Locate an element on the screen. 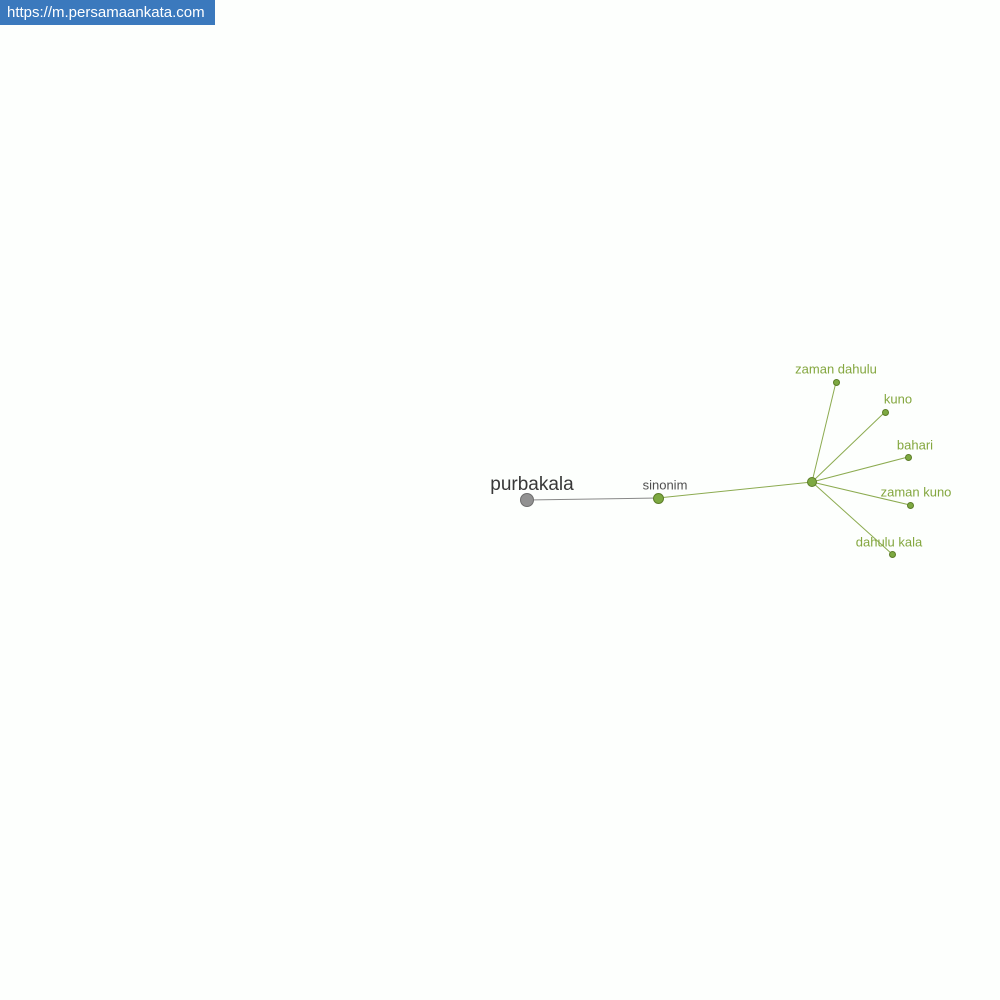  node-purbakala is located at coordinates (527, 500).